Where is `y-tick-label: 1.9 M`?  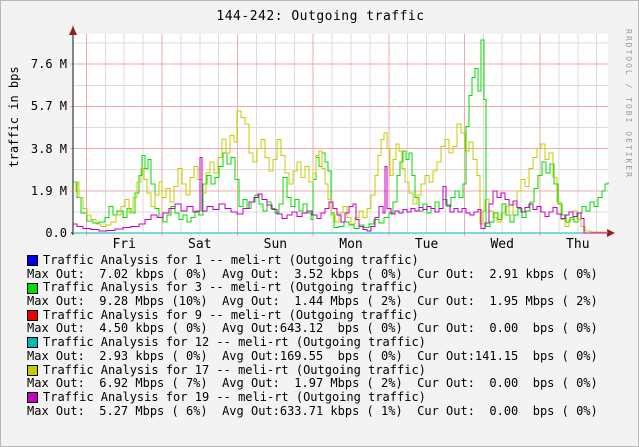
y-tick-label: 1.9 M is located at coordinates (48, 190).